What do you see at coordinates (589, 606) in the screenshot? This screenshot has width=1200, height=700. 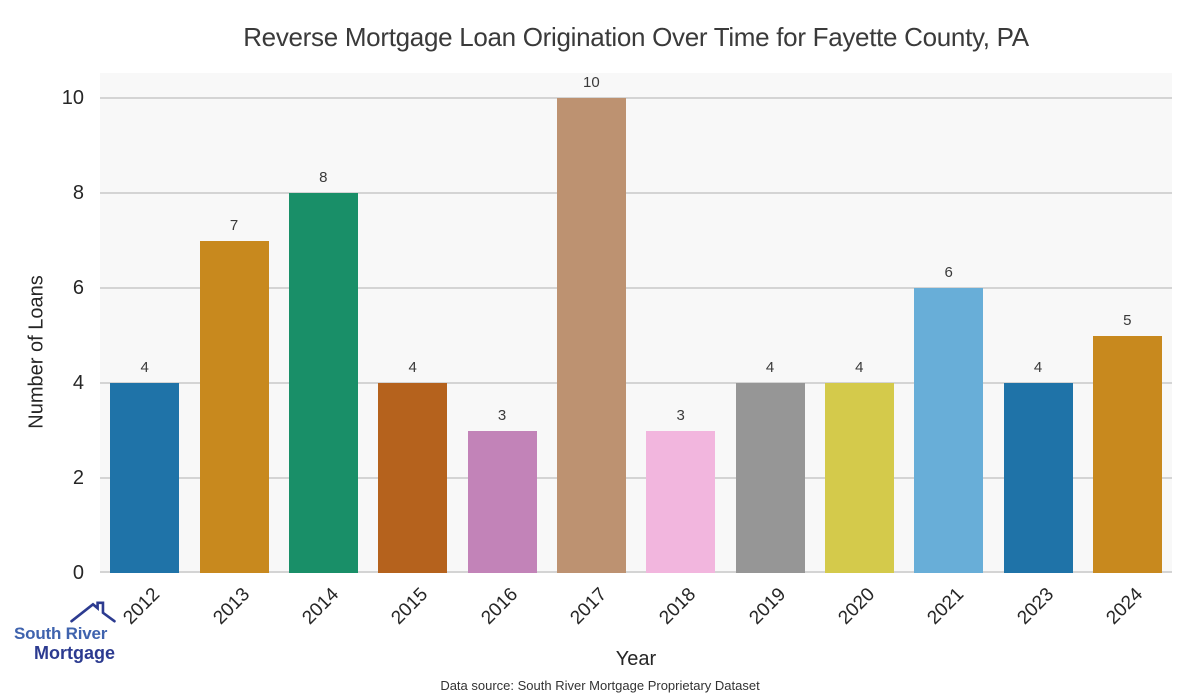 I see `x-tick-2017: 2017` at bounding box center [589, 606].